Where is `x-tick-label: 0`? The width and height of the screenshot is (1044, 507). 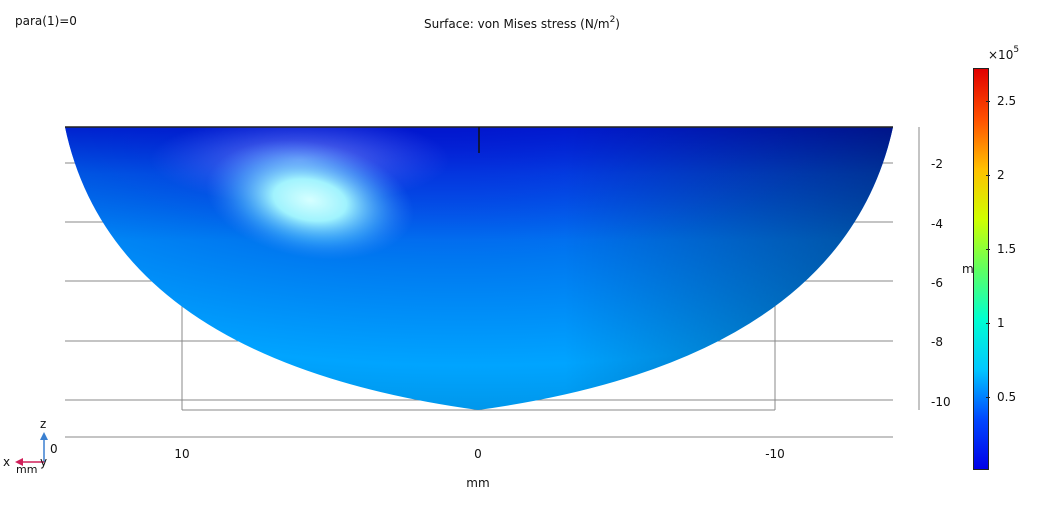 x-tick-label: 0 is located at coordinates (478, 454).